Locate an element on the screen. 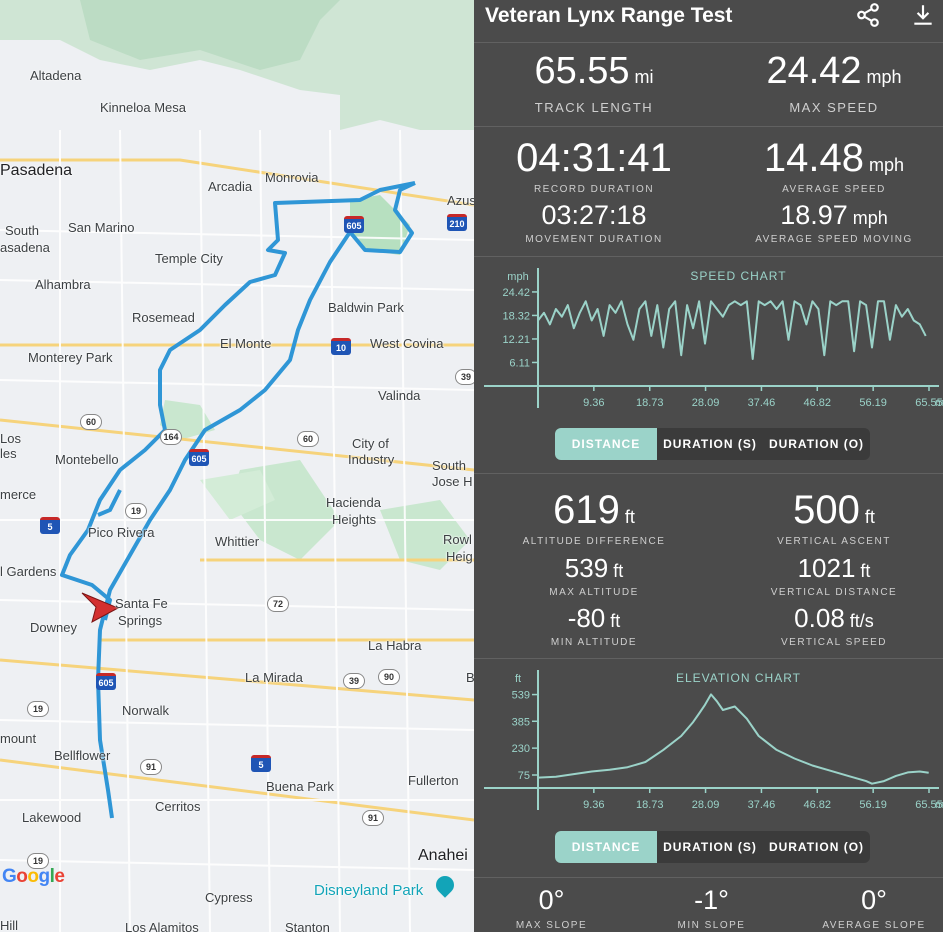  min-slope-stat: -1° MIN SLOPE is located at coordinates (711, 908).